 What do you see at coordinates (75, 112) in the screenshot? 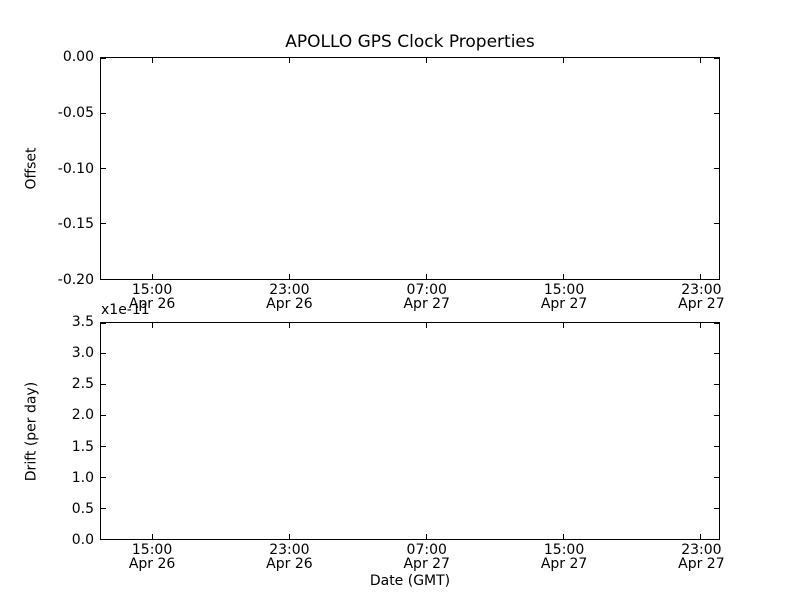
I see `y-tick-label: -0.05` at bounding box center [75, 112].